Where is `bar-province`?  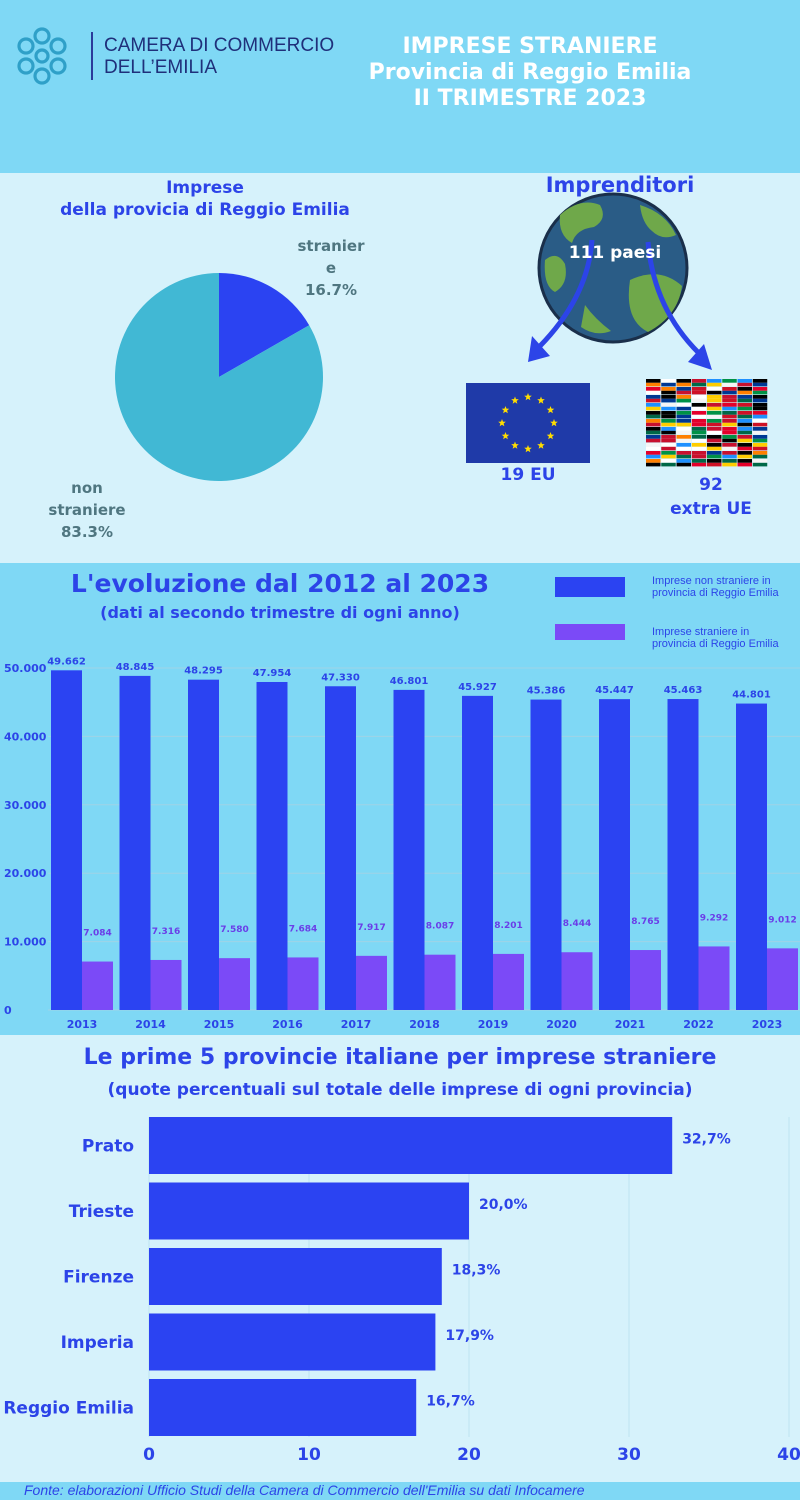 bar-province is located at coordinates (292, 1342).